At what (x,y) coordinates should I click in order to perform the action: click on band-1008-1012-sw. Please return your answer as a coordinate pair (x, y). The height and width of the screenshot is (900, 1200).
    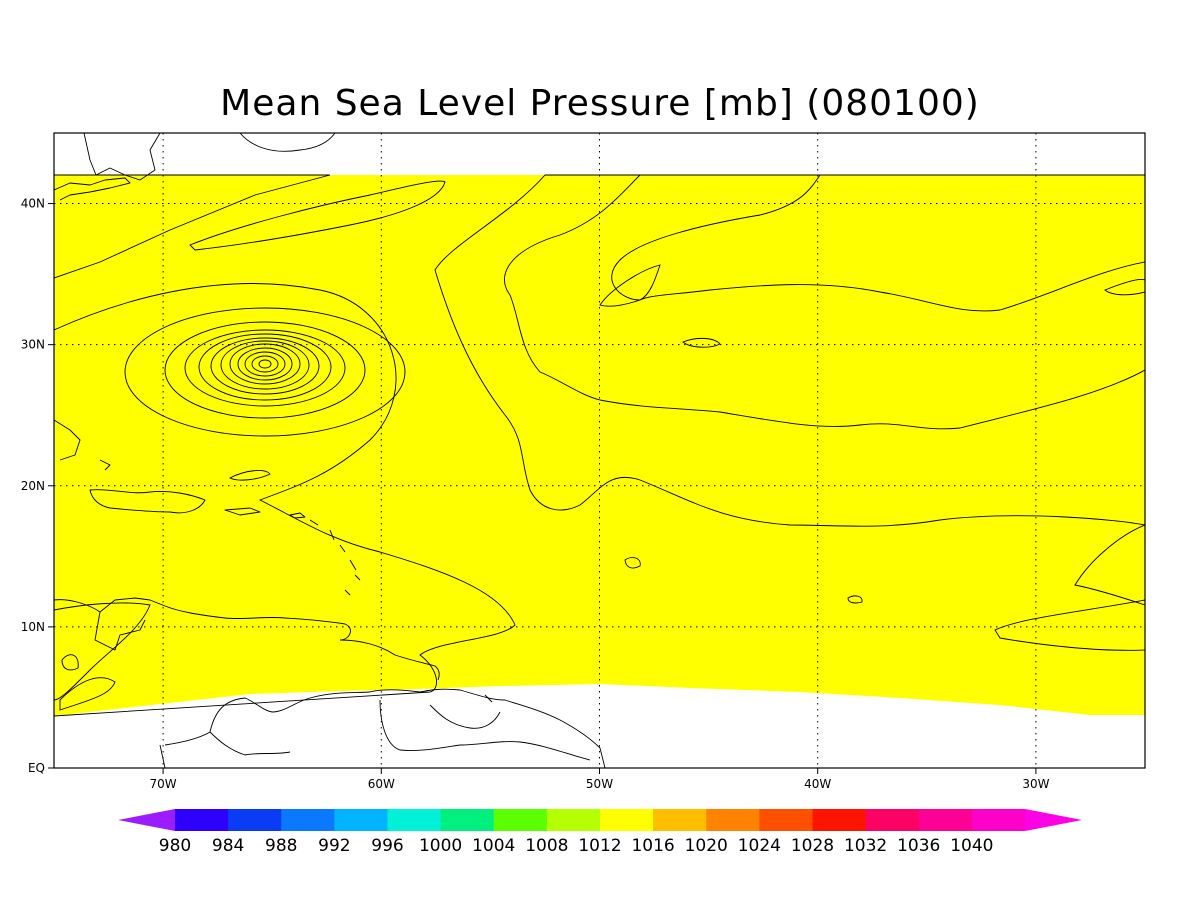
    Looking at the image, I should click on (102, 651).